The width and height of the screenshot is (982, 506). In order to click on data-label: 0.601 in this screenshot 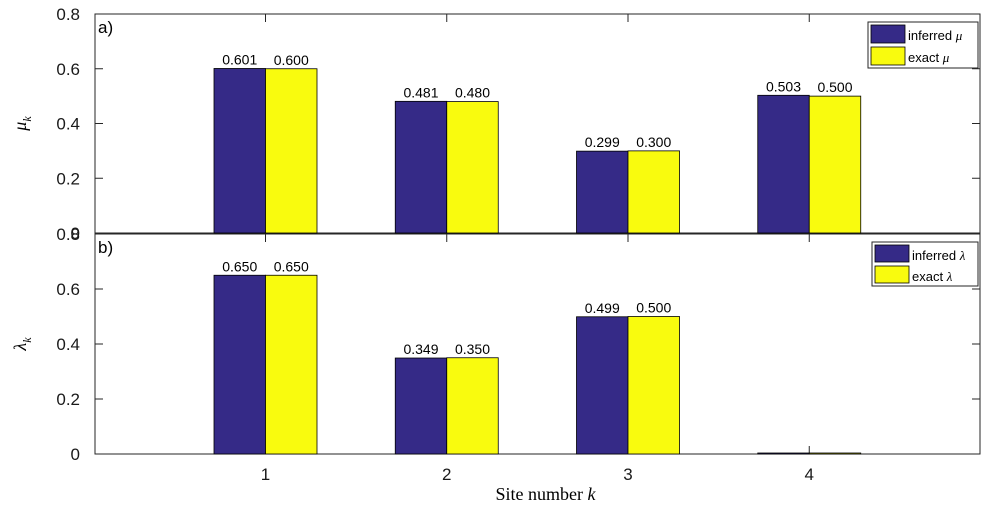, I will do `click(239, 59)`.